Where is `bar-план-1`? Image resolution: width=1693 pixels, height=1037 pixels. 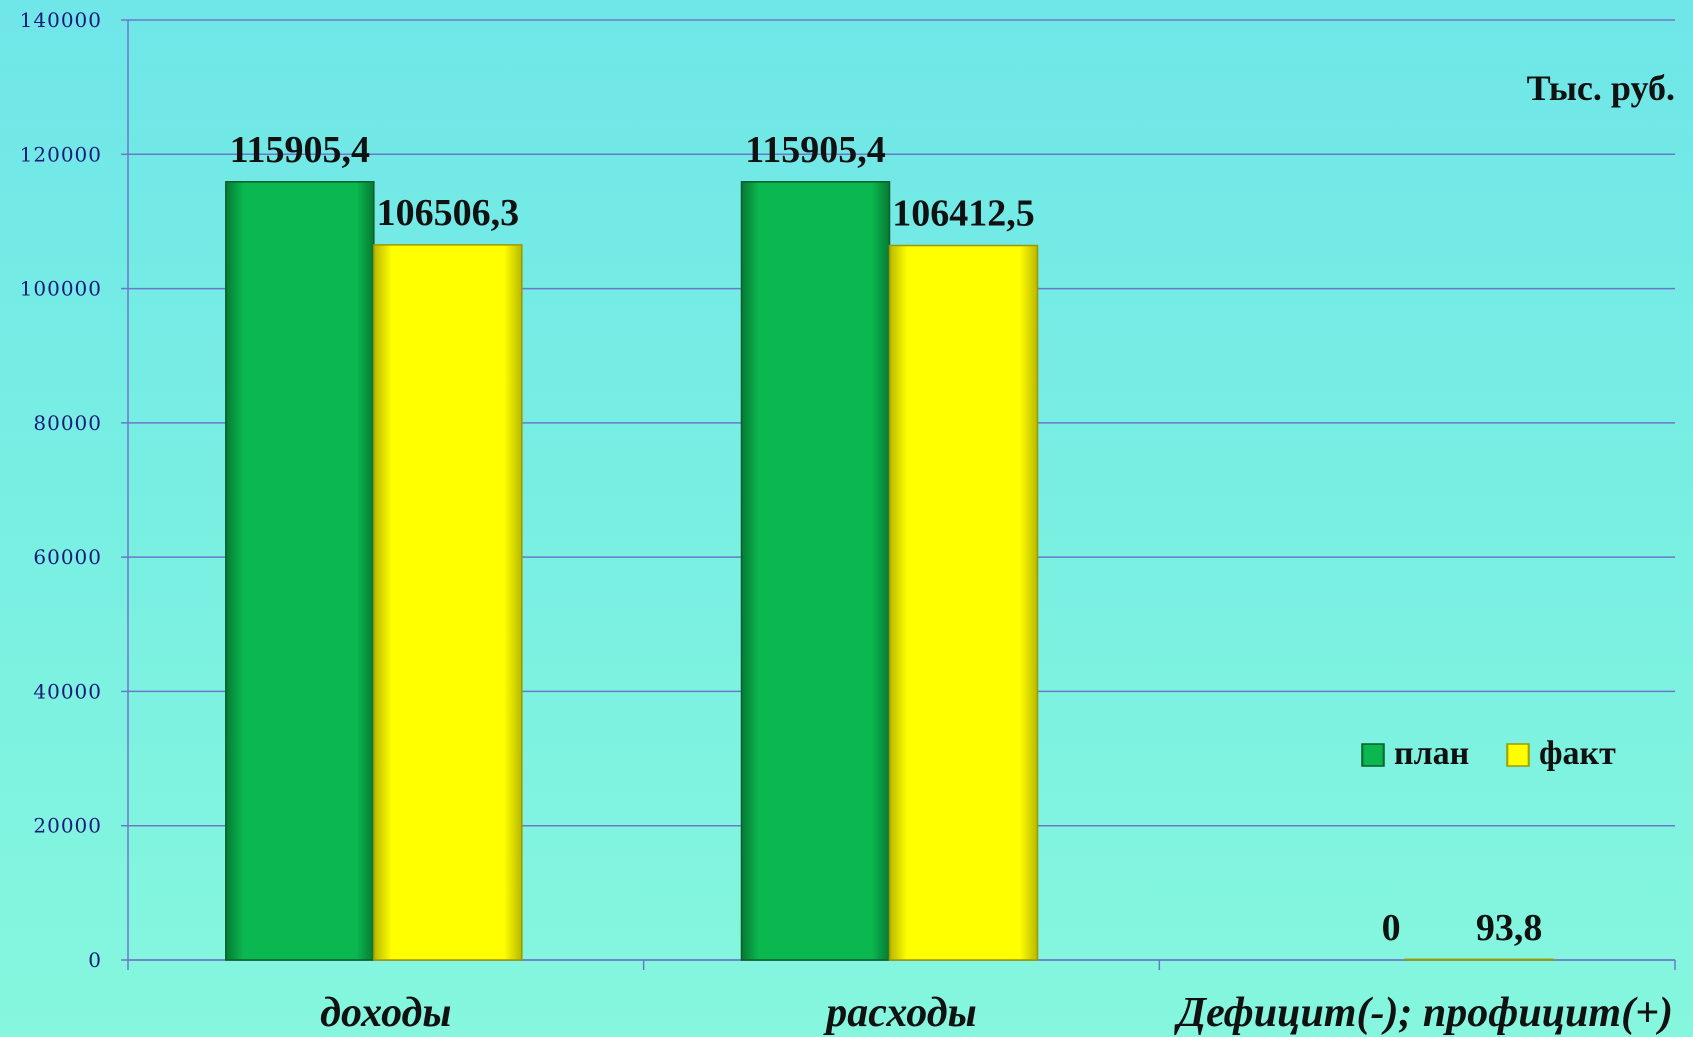 bar-план-1 is located at coordinates (300, 571).